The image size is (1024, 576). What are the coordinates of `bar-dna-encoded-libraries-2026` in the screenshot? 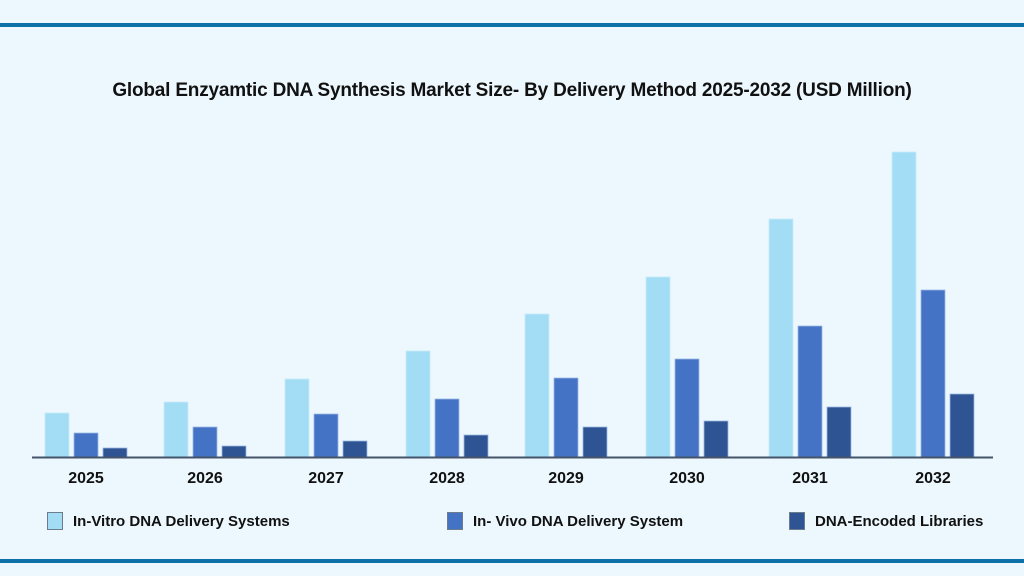 It's located at (234, 451).